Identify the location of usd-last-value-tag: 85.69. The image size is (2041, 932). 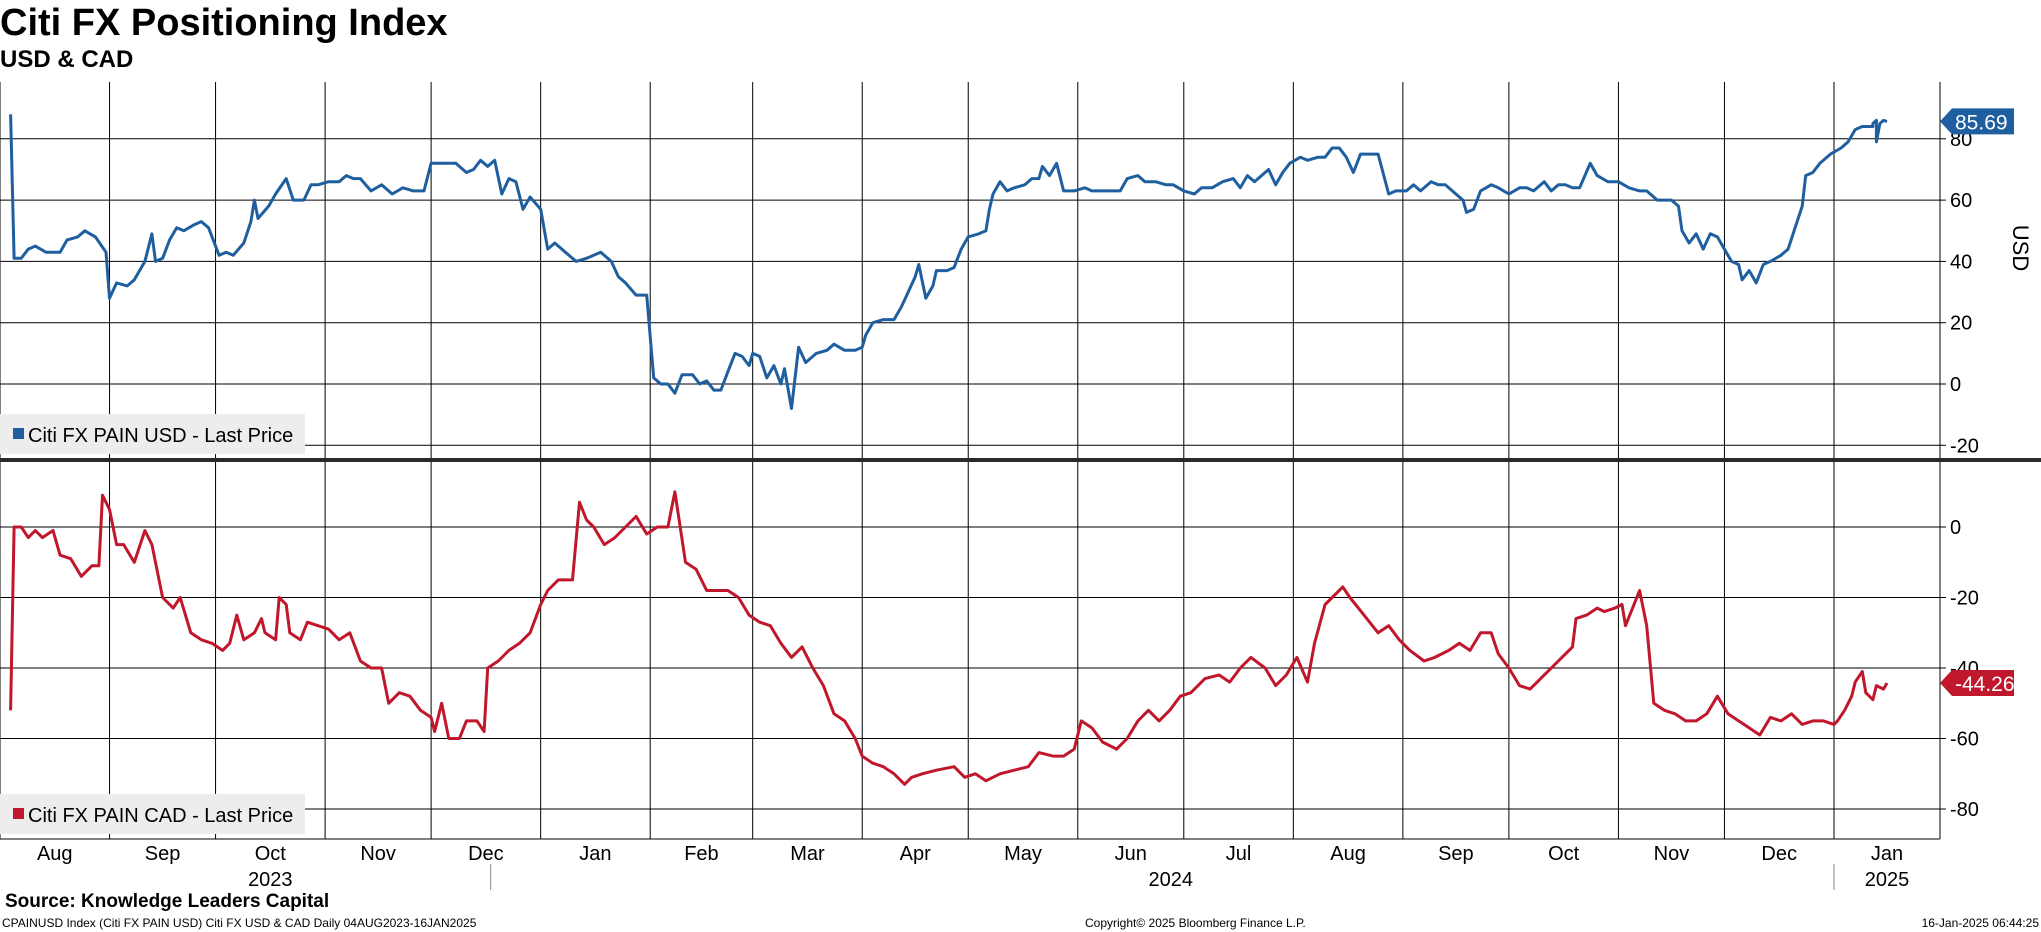
(1977, 121).